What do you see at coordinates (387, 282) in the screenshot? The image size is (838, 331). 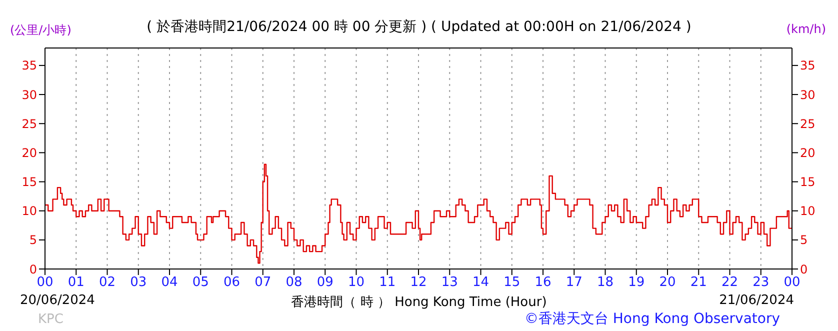 I see `x-tick-label: 11` at bounding box center [387, 282].